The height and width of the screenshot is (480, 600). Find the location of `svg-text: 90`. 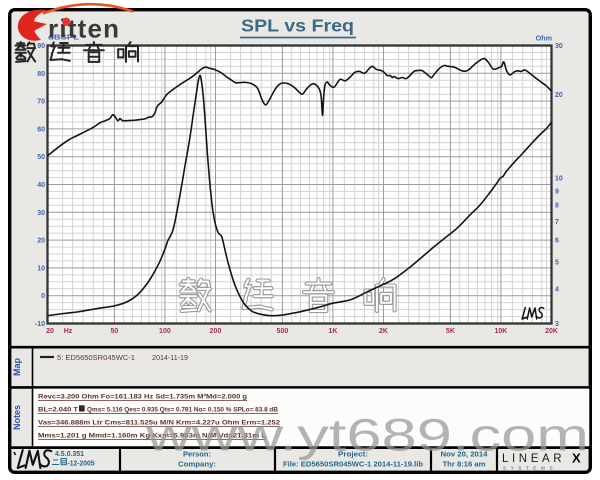

svg-text: 90 is located at coordinates (41, 46).